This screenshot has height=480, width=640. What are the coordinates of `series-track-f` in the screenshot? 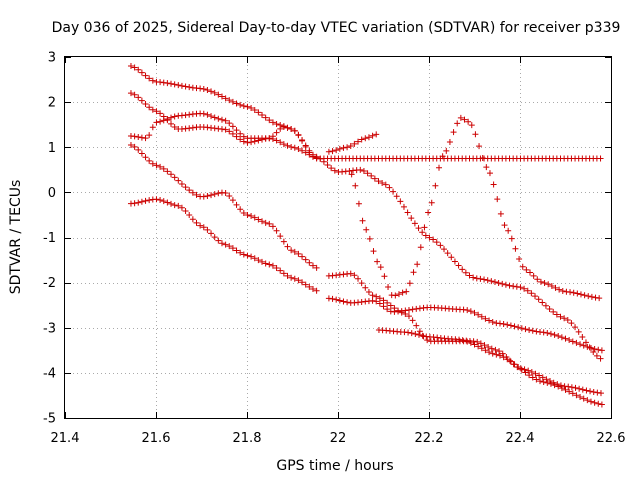 It's located at (465, 339).